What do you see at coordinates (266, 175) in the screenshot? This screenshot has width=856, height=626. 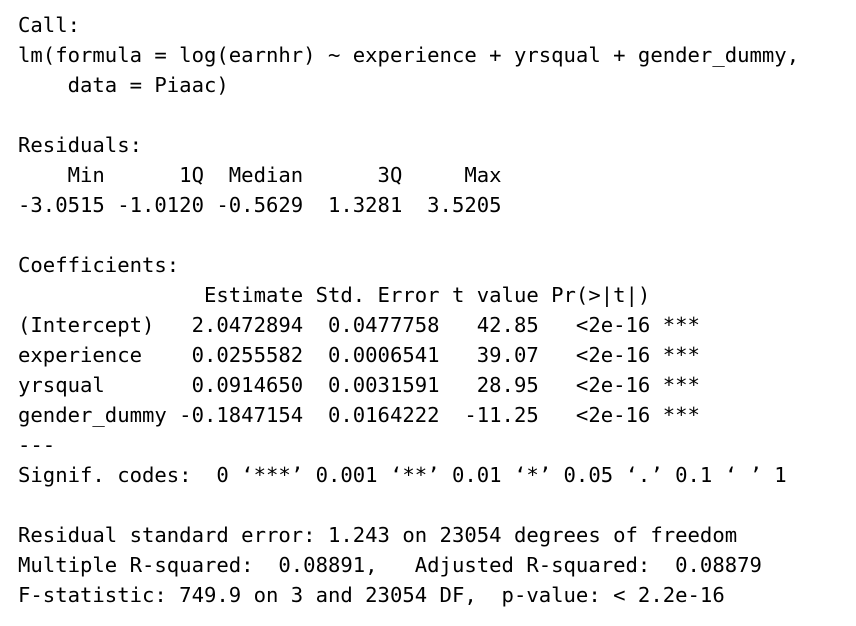 I see `residuals-header-row: Min 1Q Median 3Q Max` at bounding box center [266, 175].